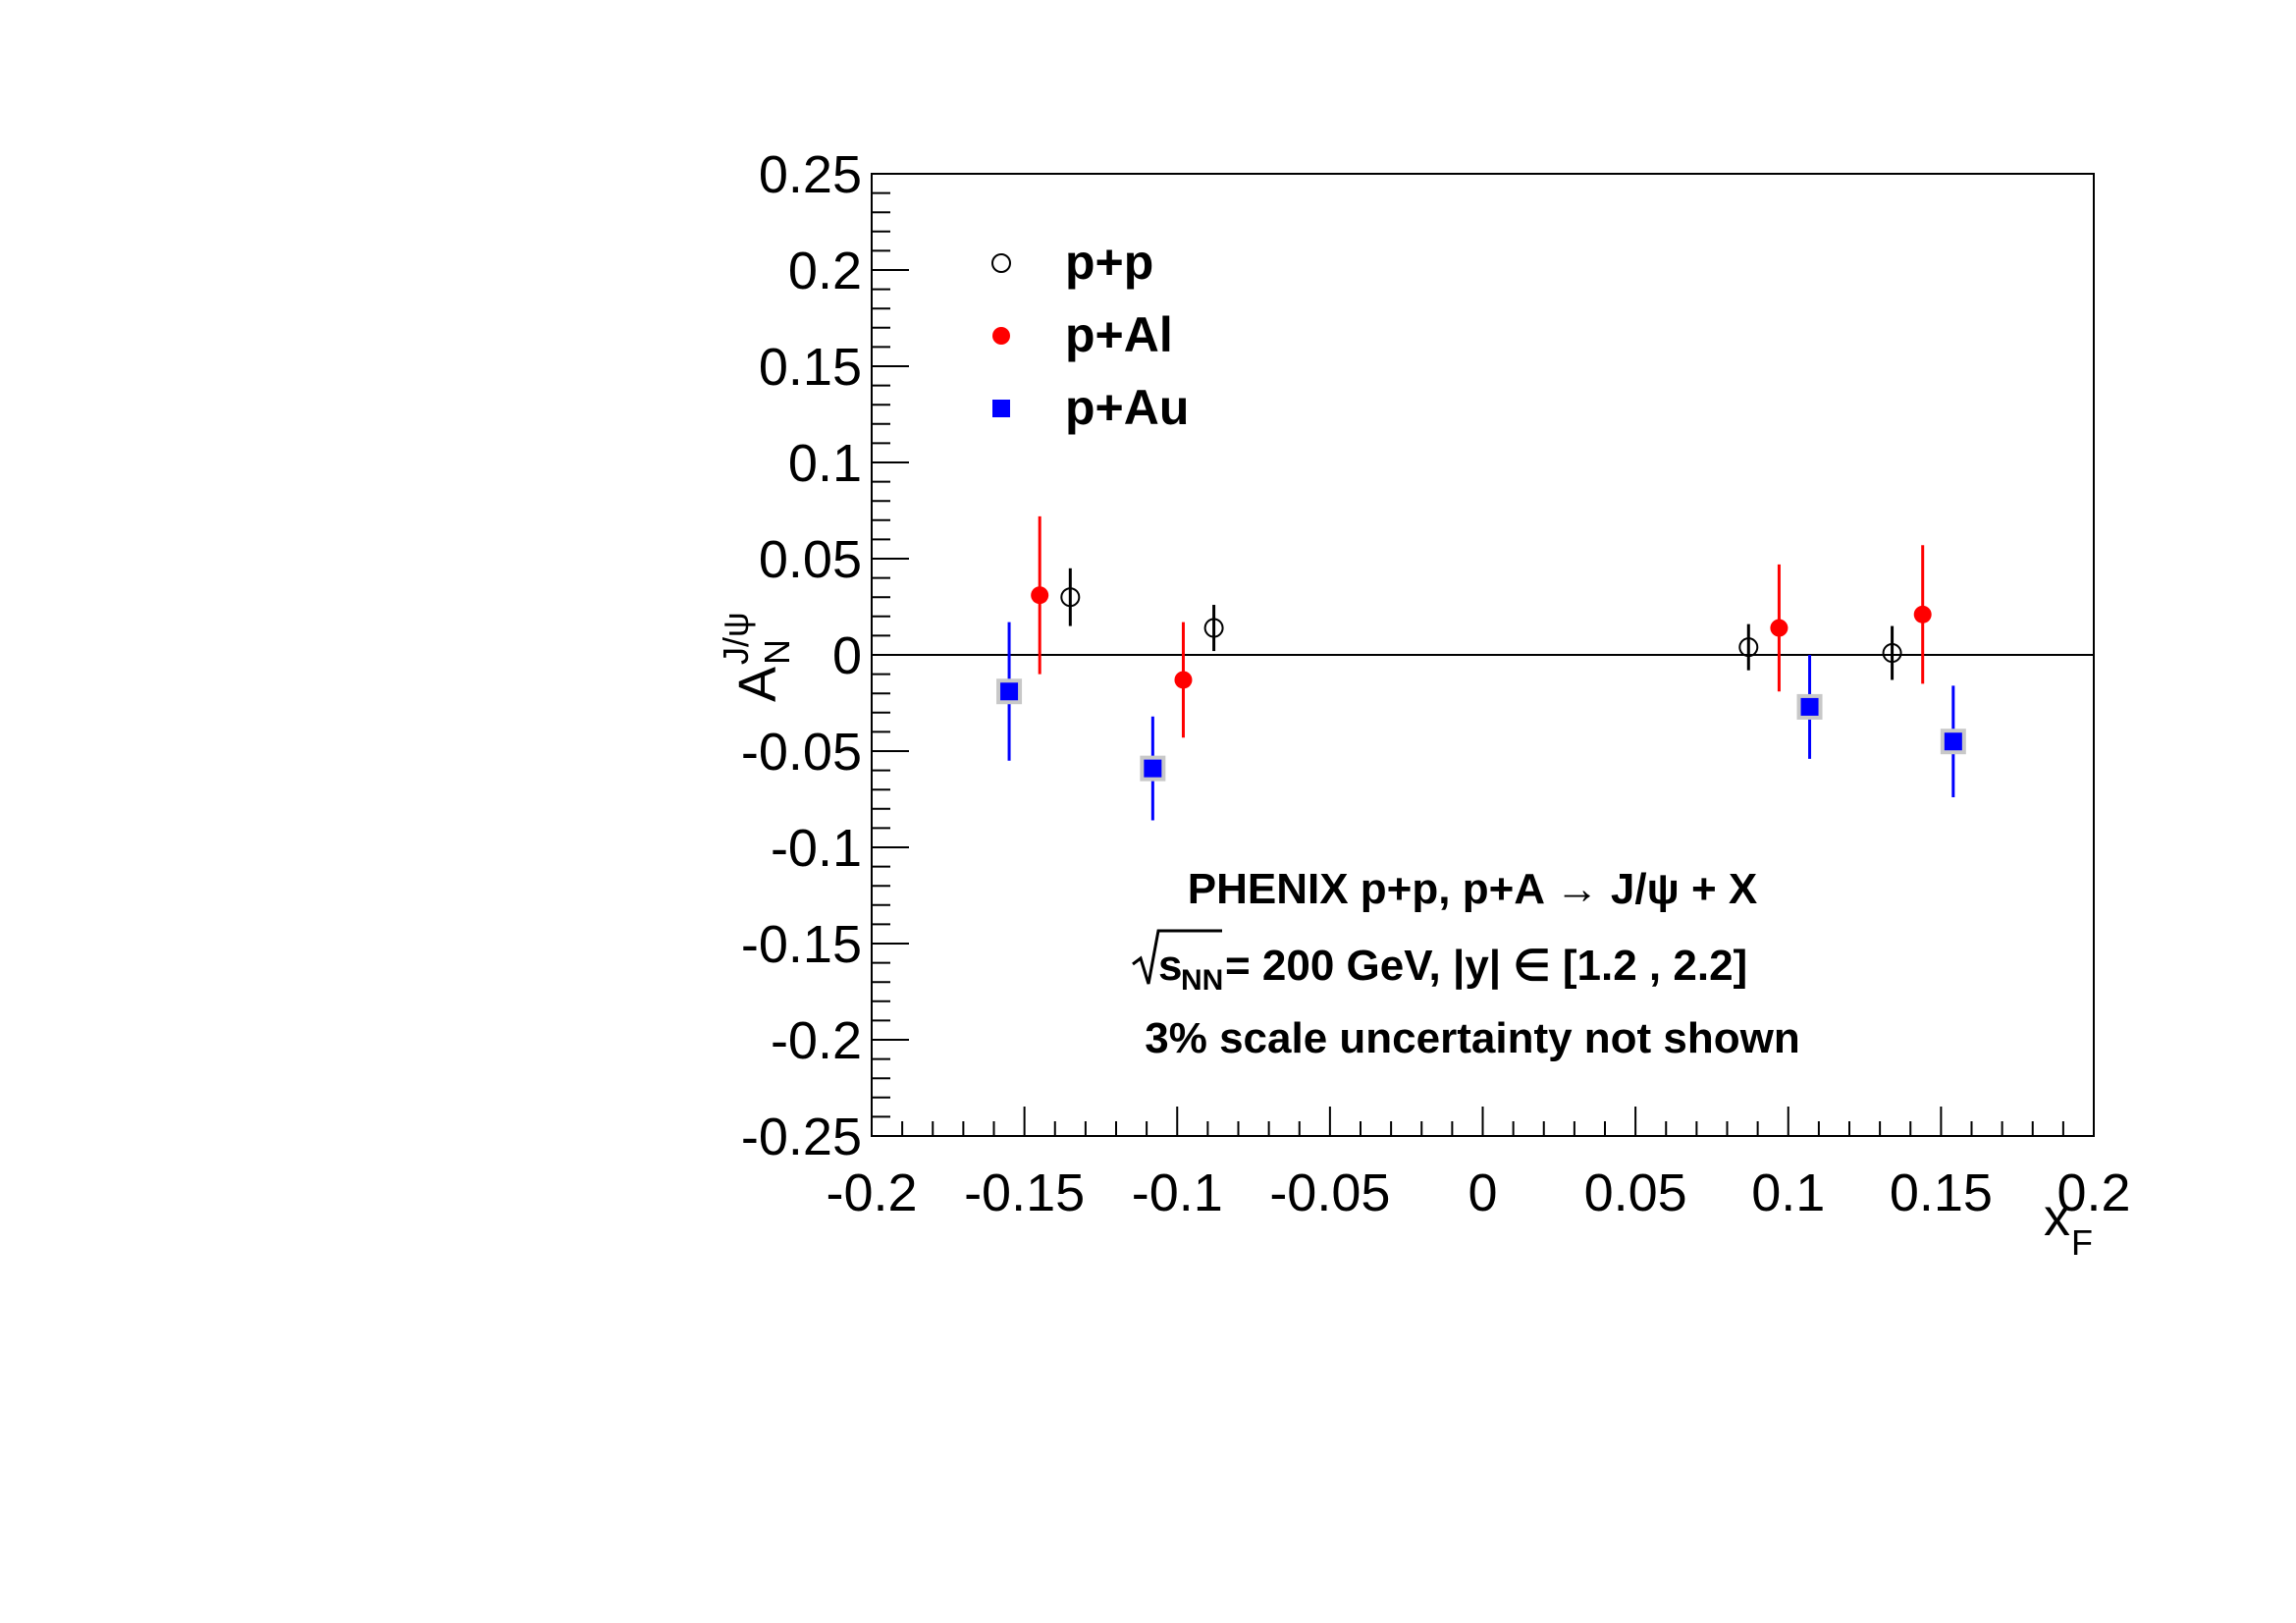  Describe the element at coordinates (801, 752) in the screenshot. I see `y-tick-label: -0.05` at that location.